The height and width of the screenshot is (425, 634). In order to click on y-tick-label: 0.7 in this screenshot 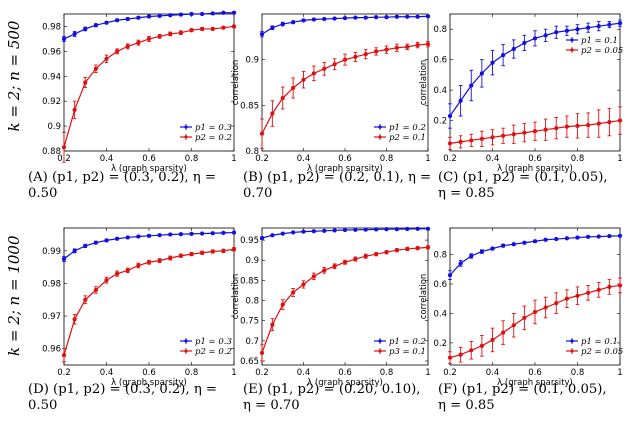, I will do `click(252, 342)`.